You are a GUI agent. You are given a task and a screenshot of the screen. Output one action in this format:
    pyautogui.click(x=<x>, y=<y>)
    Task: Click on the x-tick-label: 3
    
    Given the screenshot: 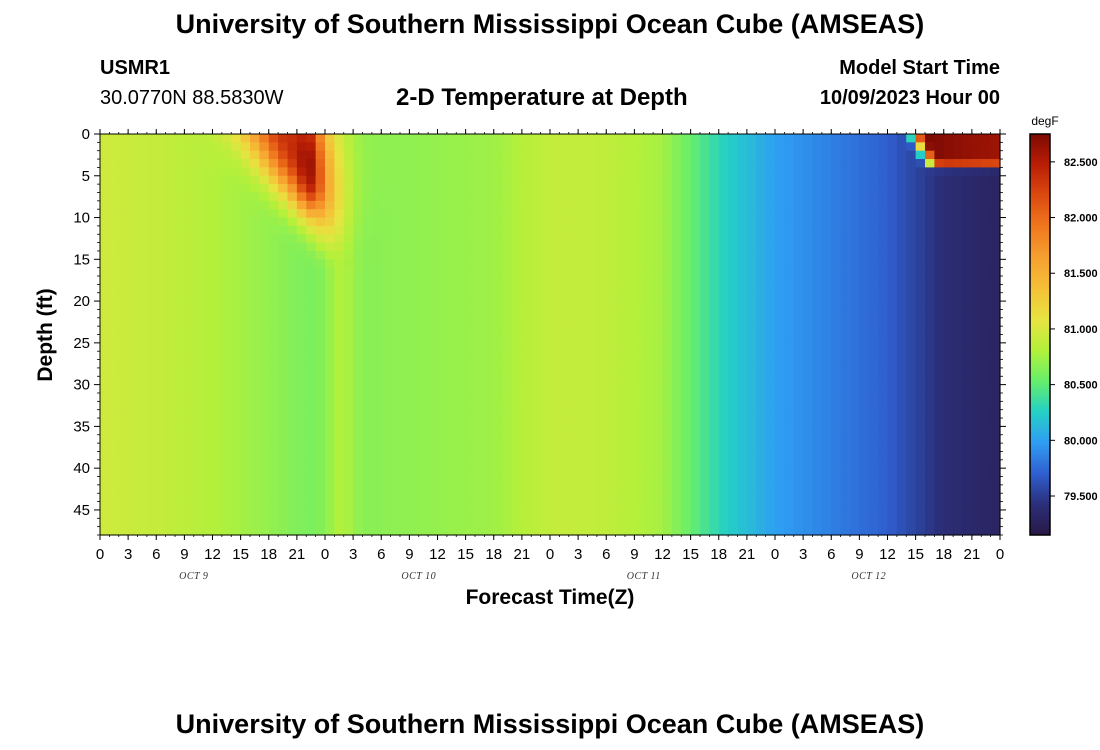 What is the action you would take?
    pyautogui.click(x=803, y=554)
    